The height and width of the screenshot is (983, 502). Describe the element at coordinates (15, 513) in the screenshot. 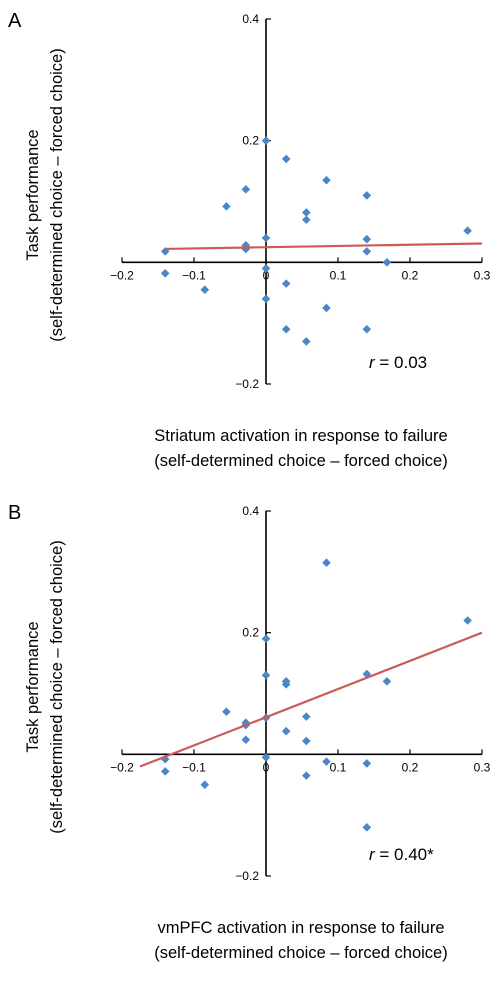

I see `panel-label: B` at that location.